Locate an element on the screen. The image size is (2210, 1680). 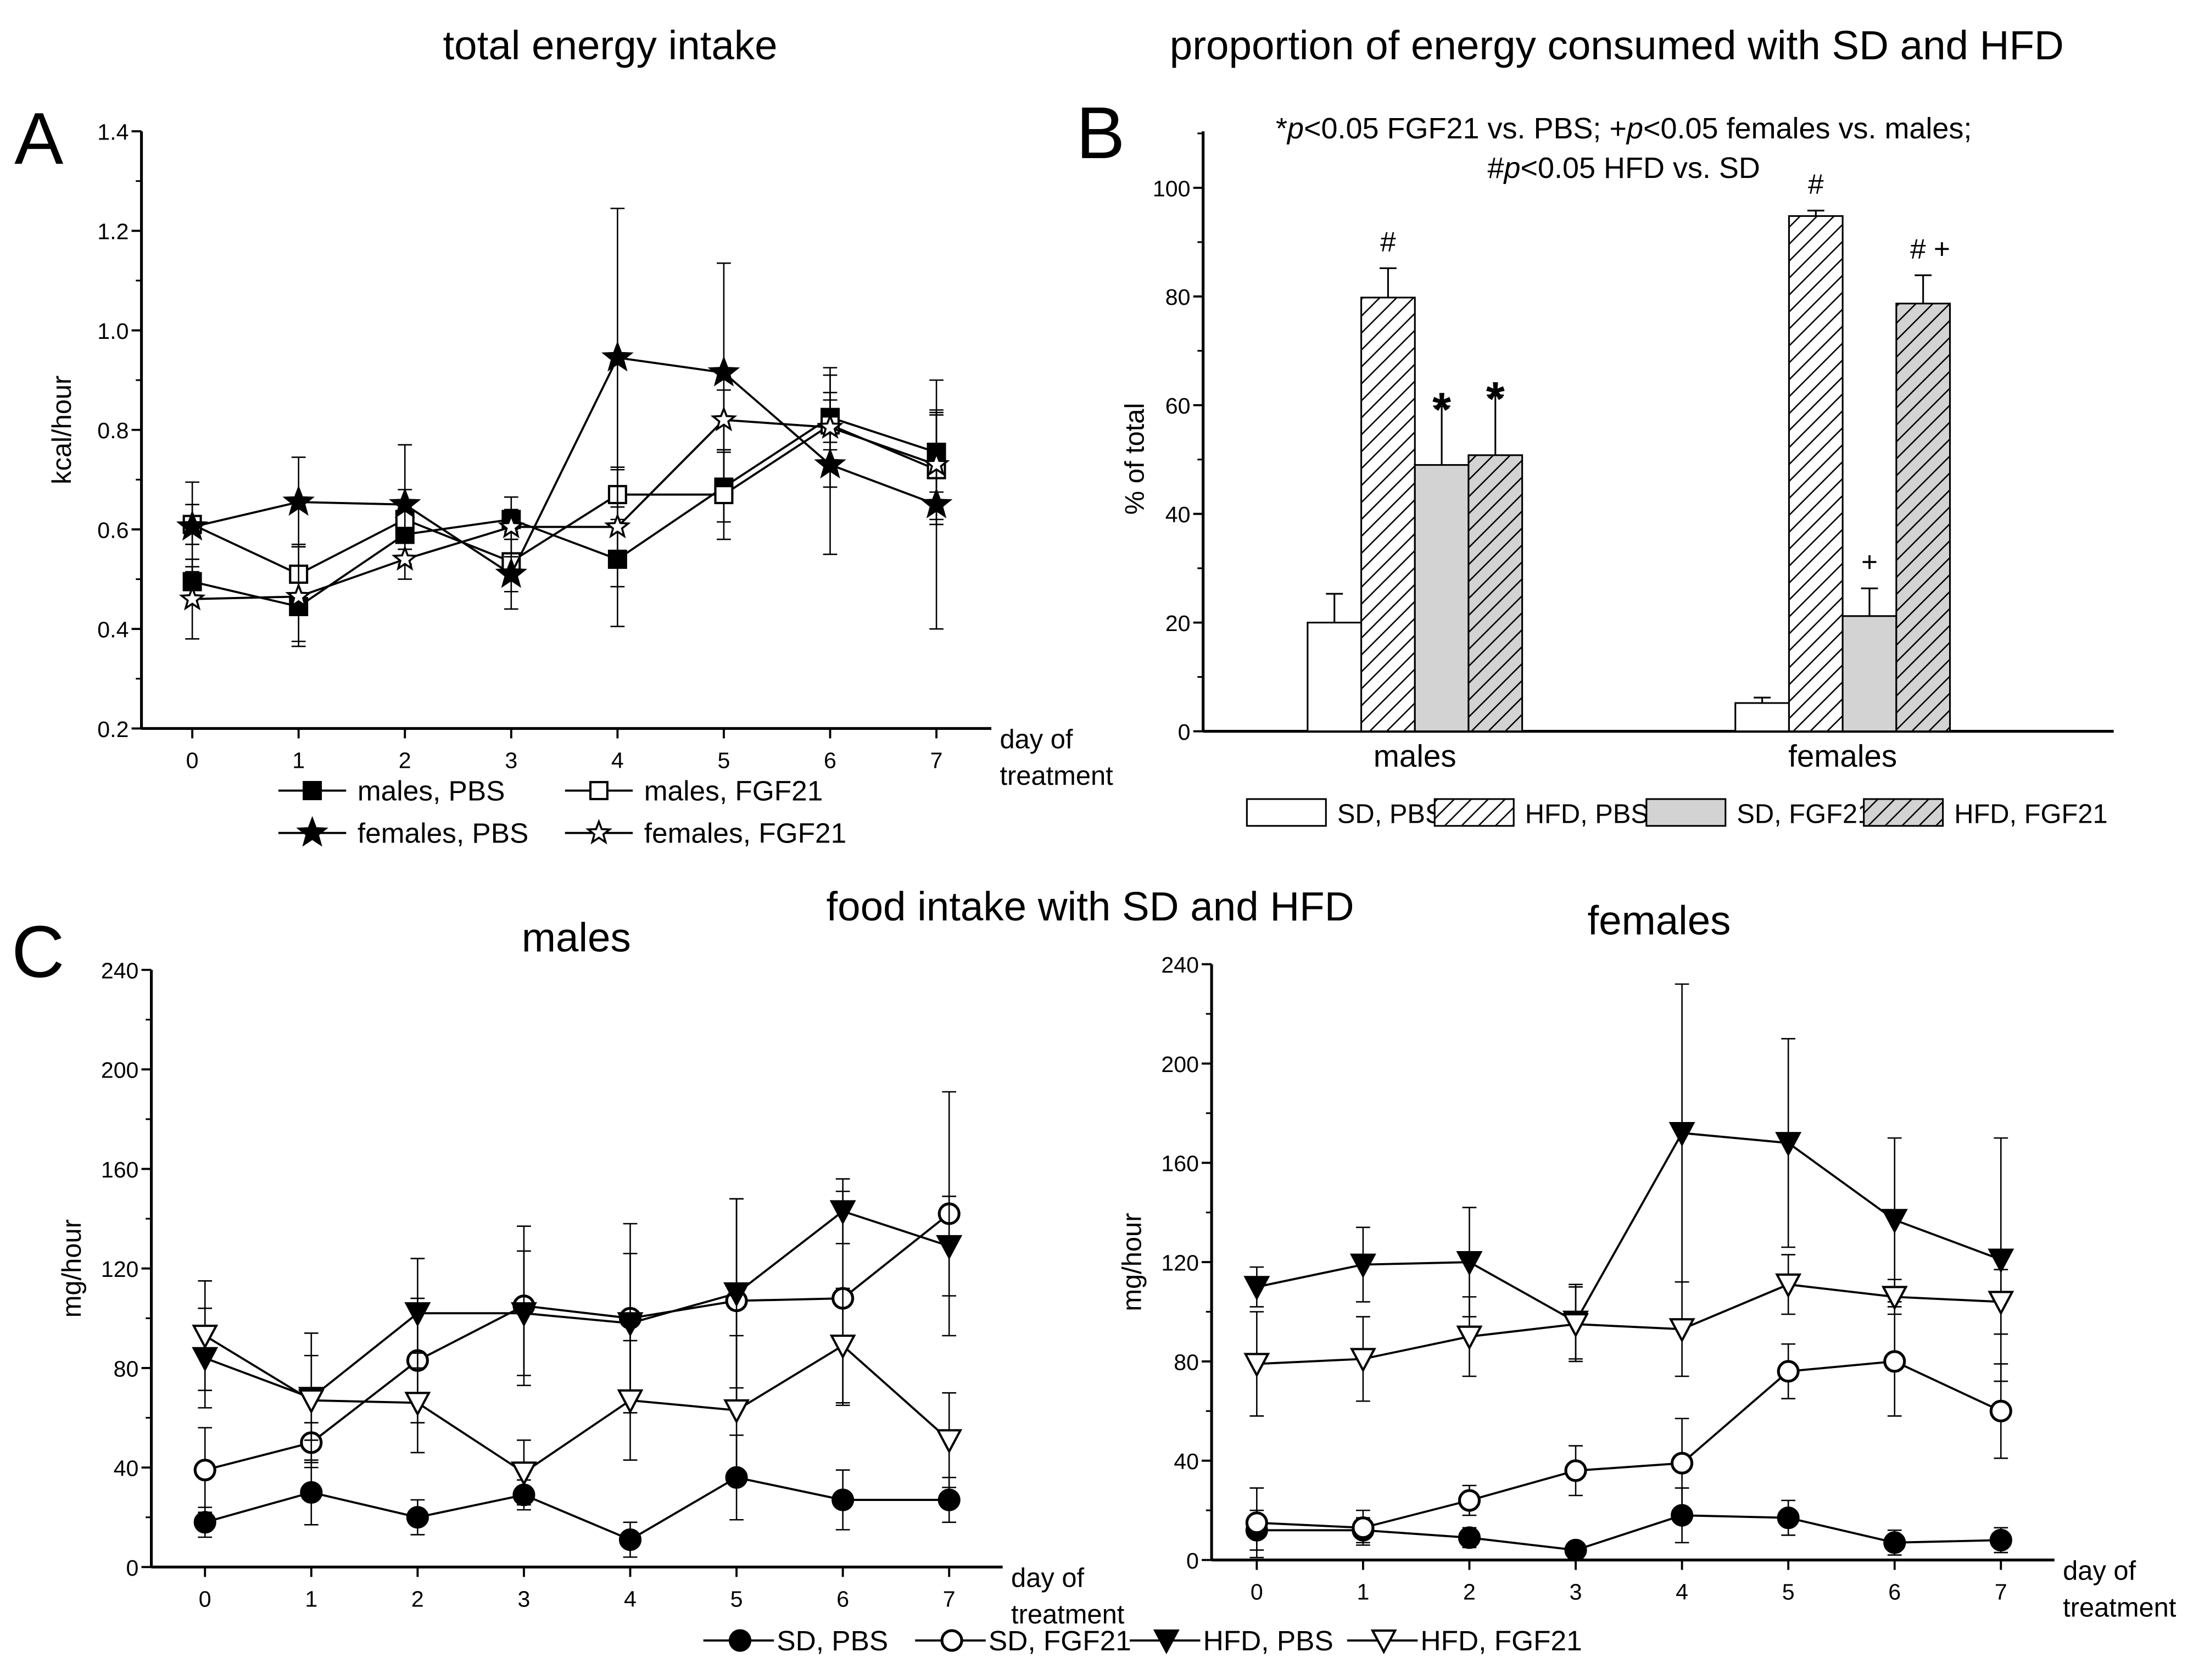
y-tick-label: 60 is located at coordinates (1178, 405).